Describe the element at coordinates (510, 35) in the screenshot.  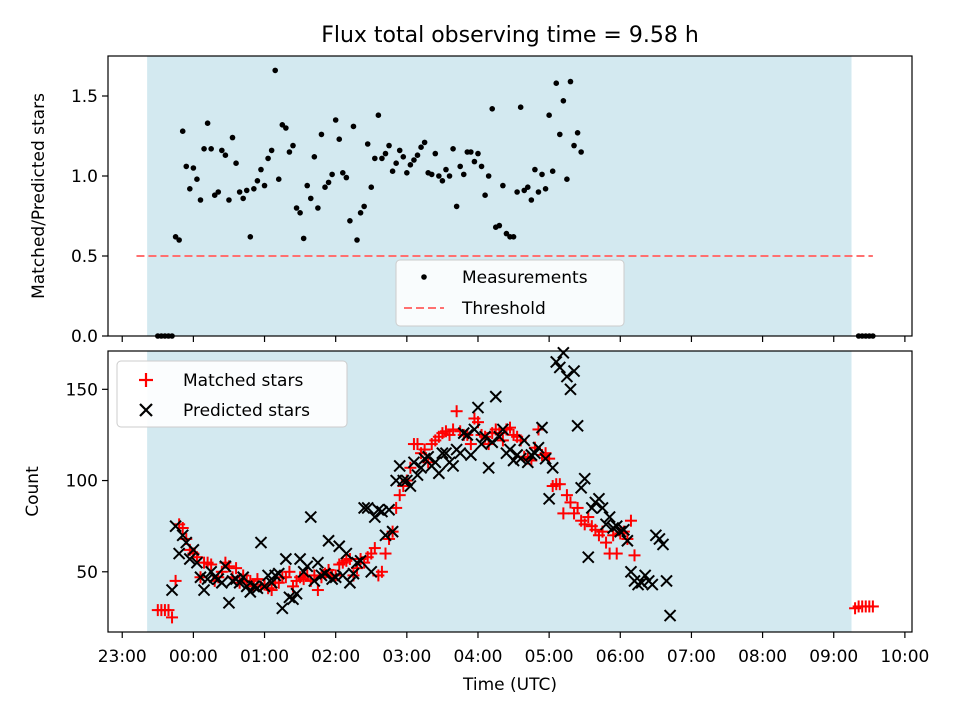
I see `chart-title: Flux total observing time = 9.58 h` at that location.